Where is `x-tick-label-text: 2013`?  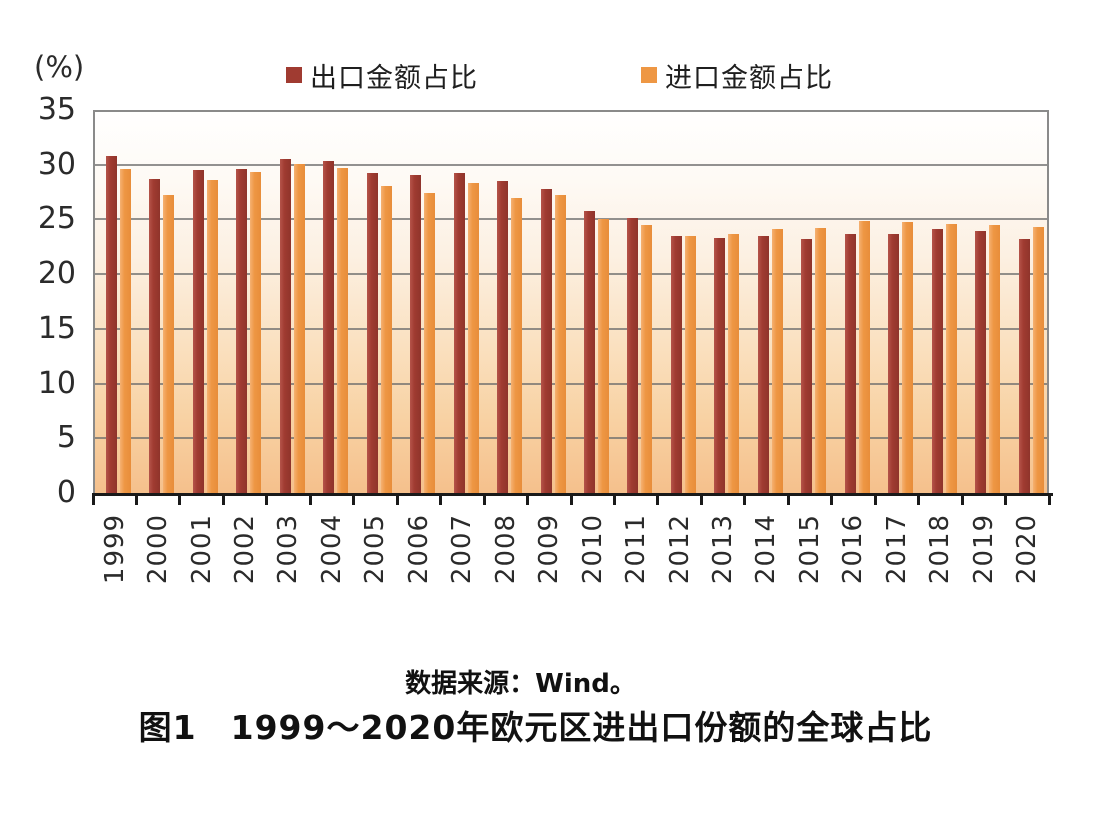
x-tick-label-text: 2013 is located at coordinates (723, 549).